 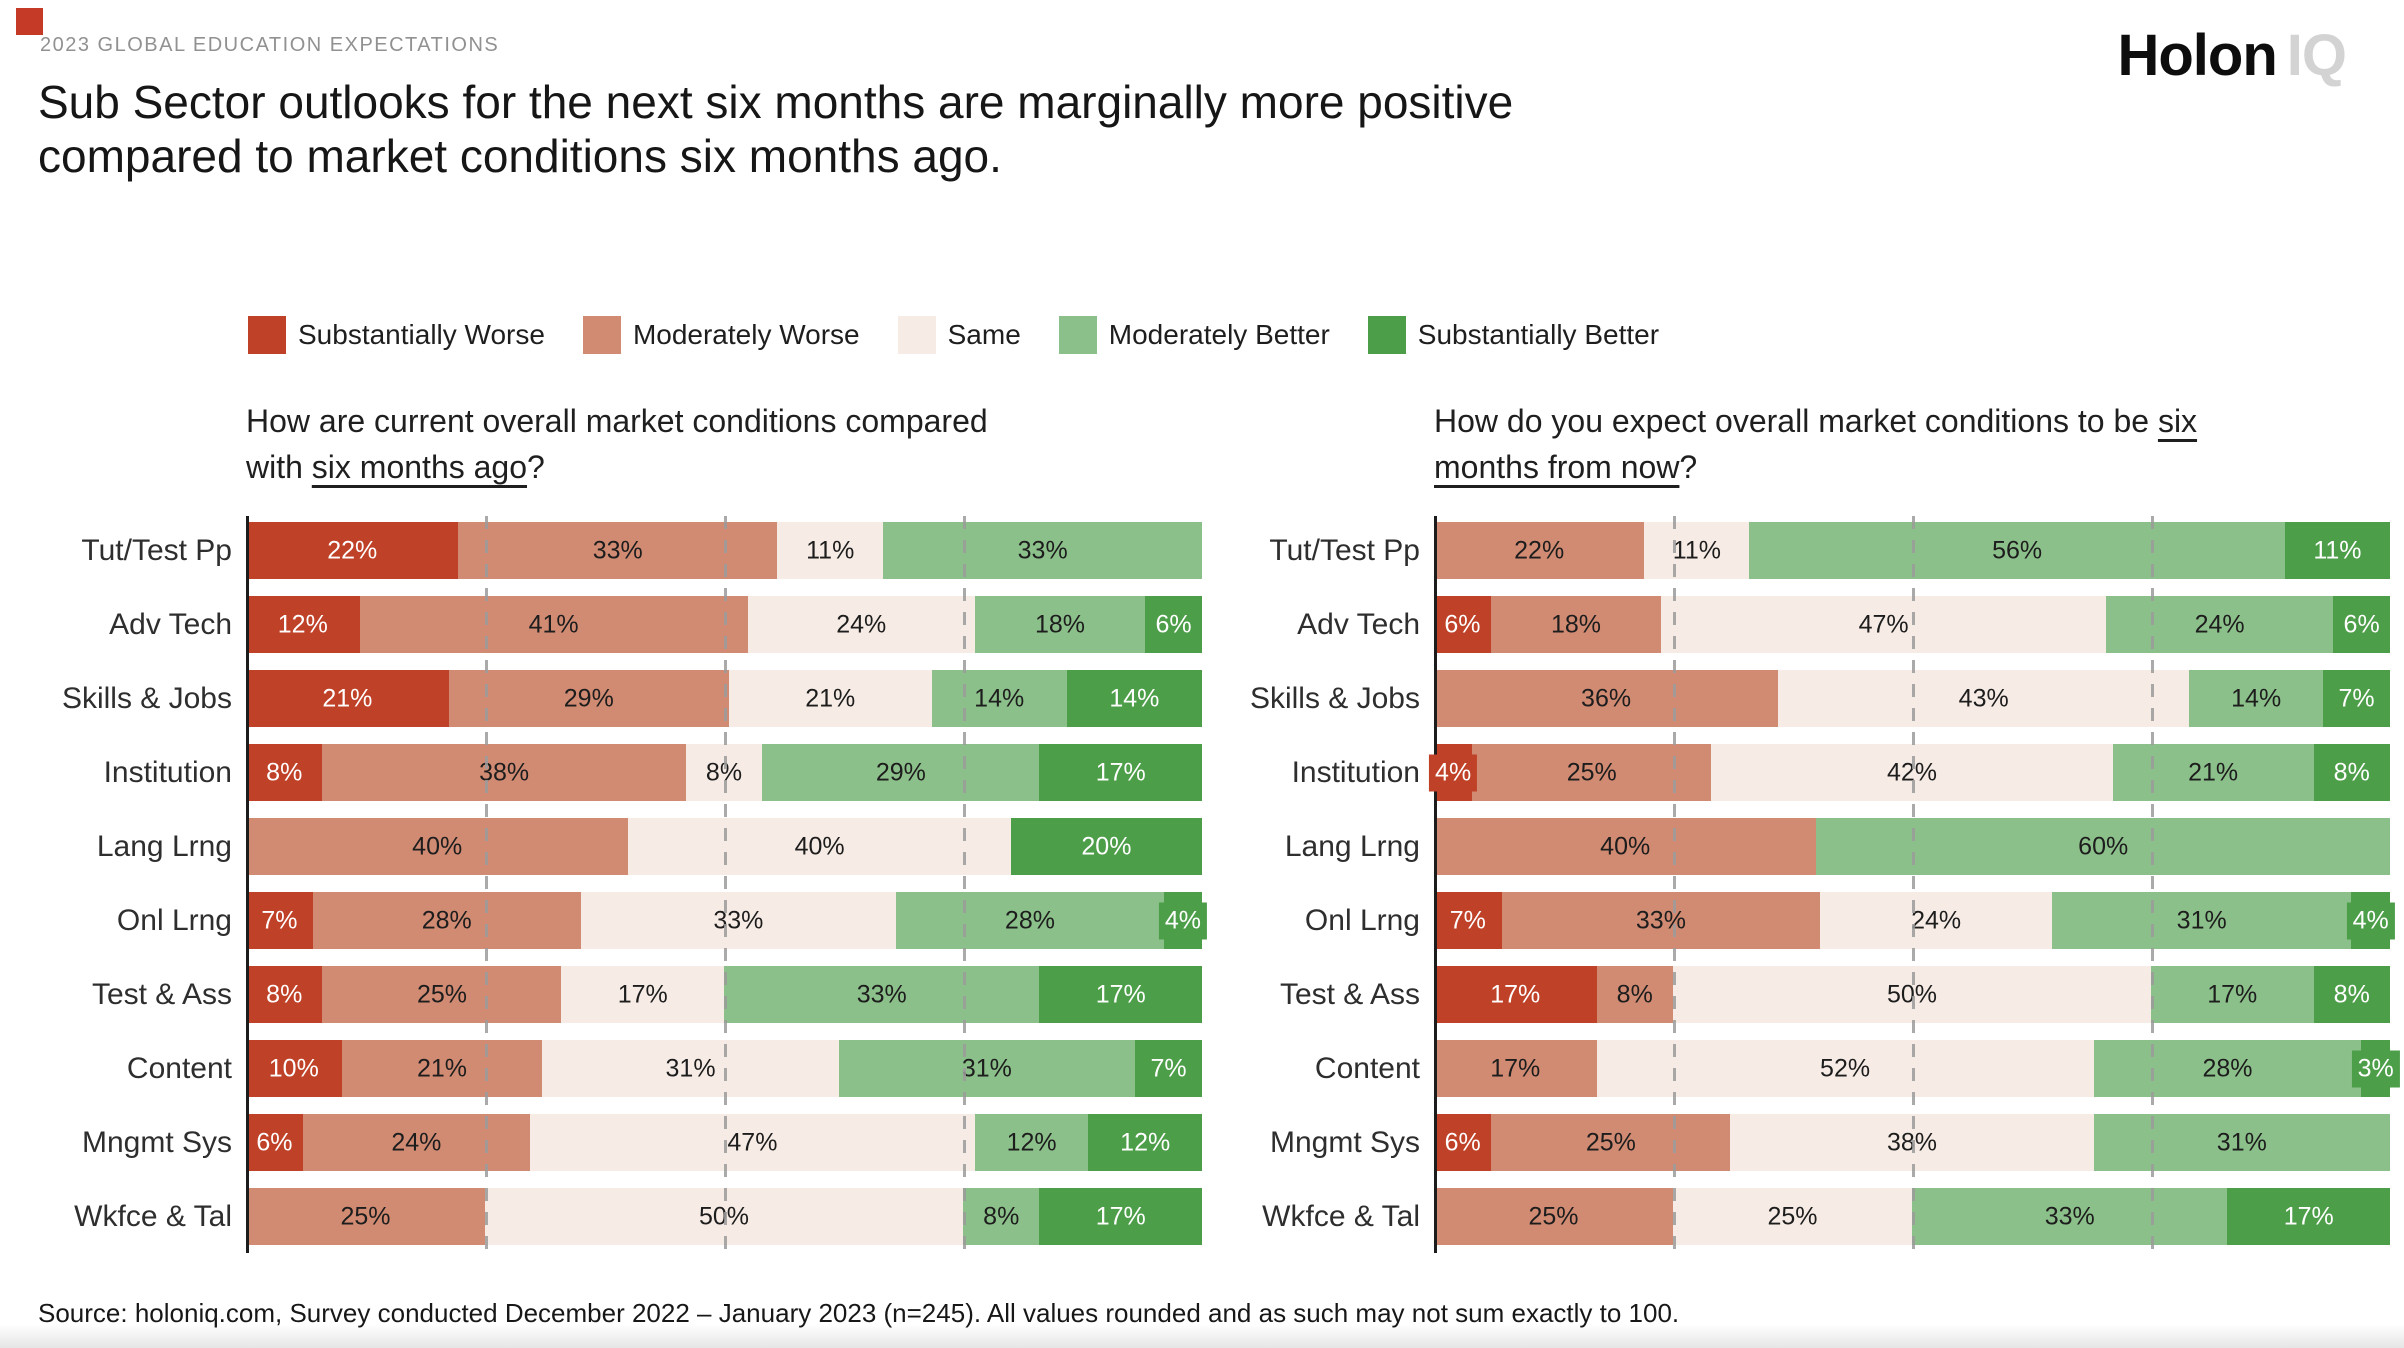 I want to click on chart-row: Test & Ass 8% 25% 17% 33% 17%, so click(x=608, y=995).